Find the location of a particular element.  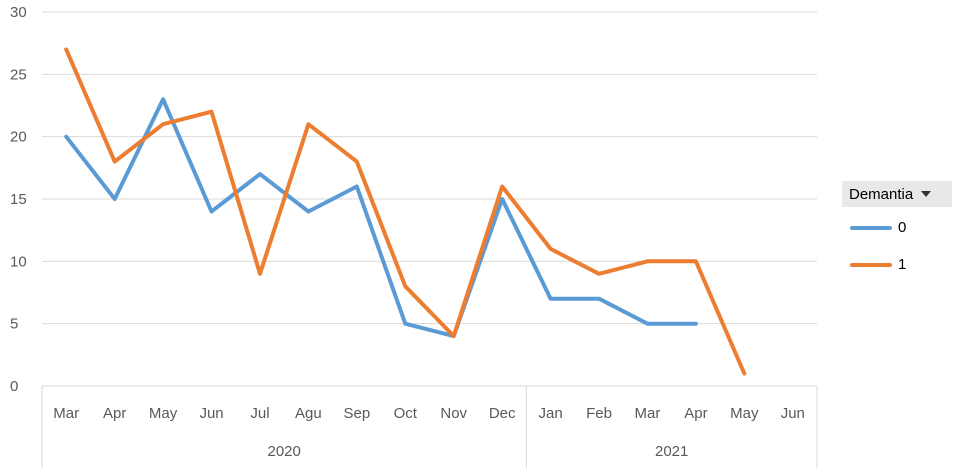

legend-title: Demantia is located at coordinates (881, 194).